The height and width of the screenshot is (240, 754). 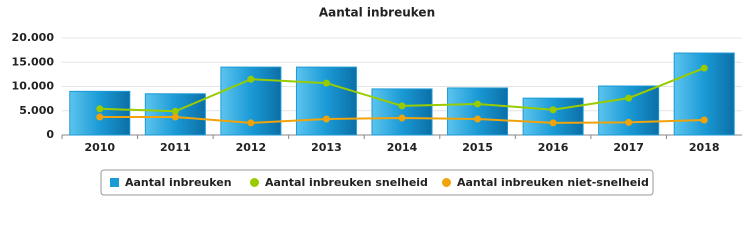 What do you see at coordinates (553, 182) in the screenshot?
I see `legend-label: Aantal inbreuken niet-snelheid` at bounding box center [553, 182].